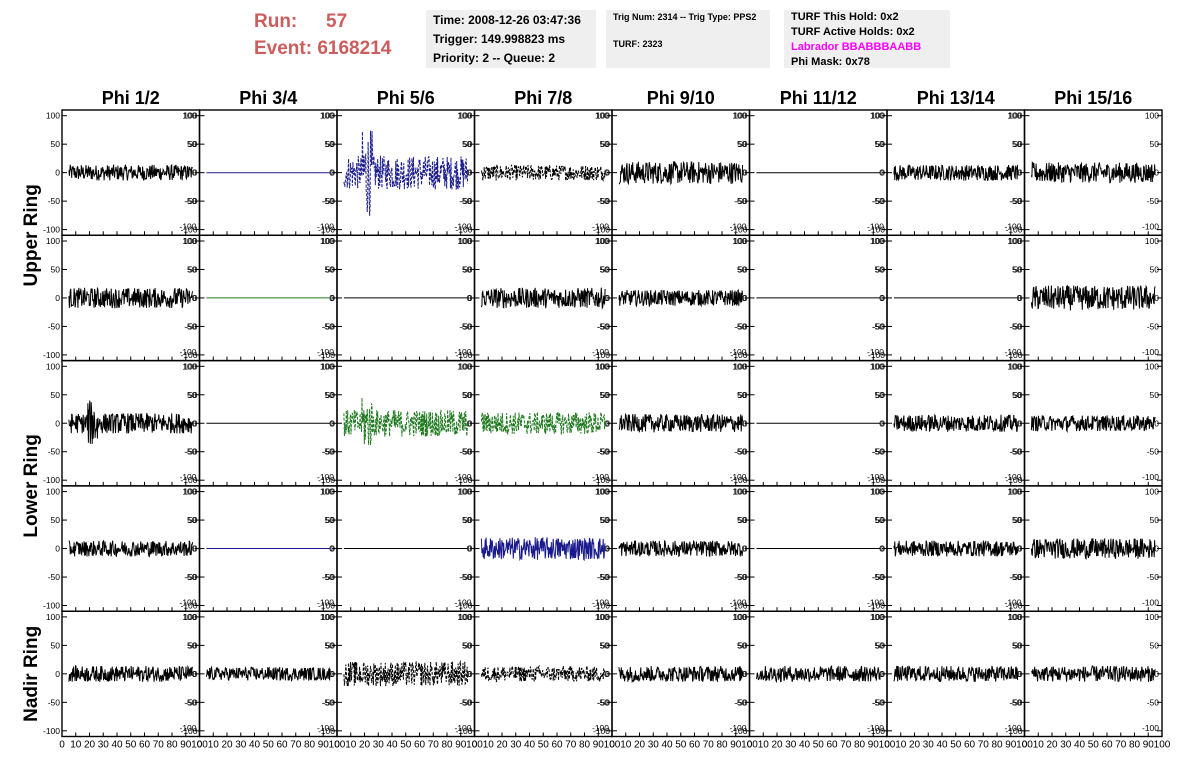 The height and width of the screenshot is (772, 1196). Describe the element at coordinates (956, 98) in the screenshot. I see `column-header: Phi 13/14` at that location.